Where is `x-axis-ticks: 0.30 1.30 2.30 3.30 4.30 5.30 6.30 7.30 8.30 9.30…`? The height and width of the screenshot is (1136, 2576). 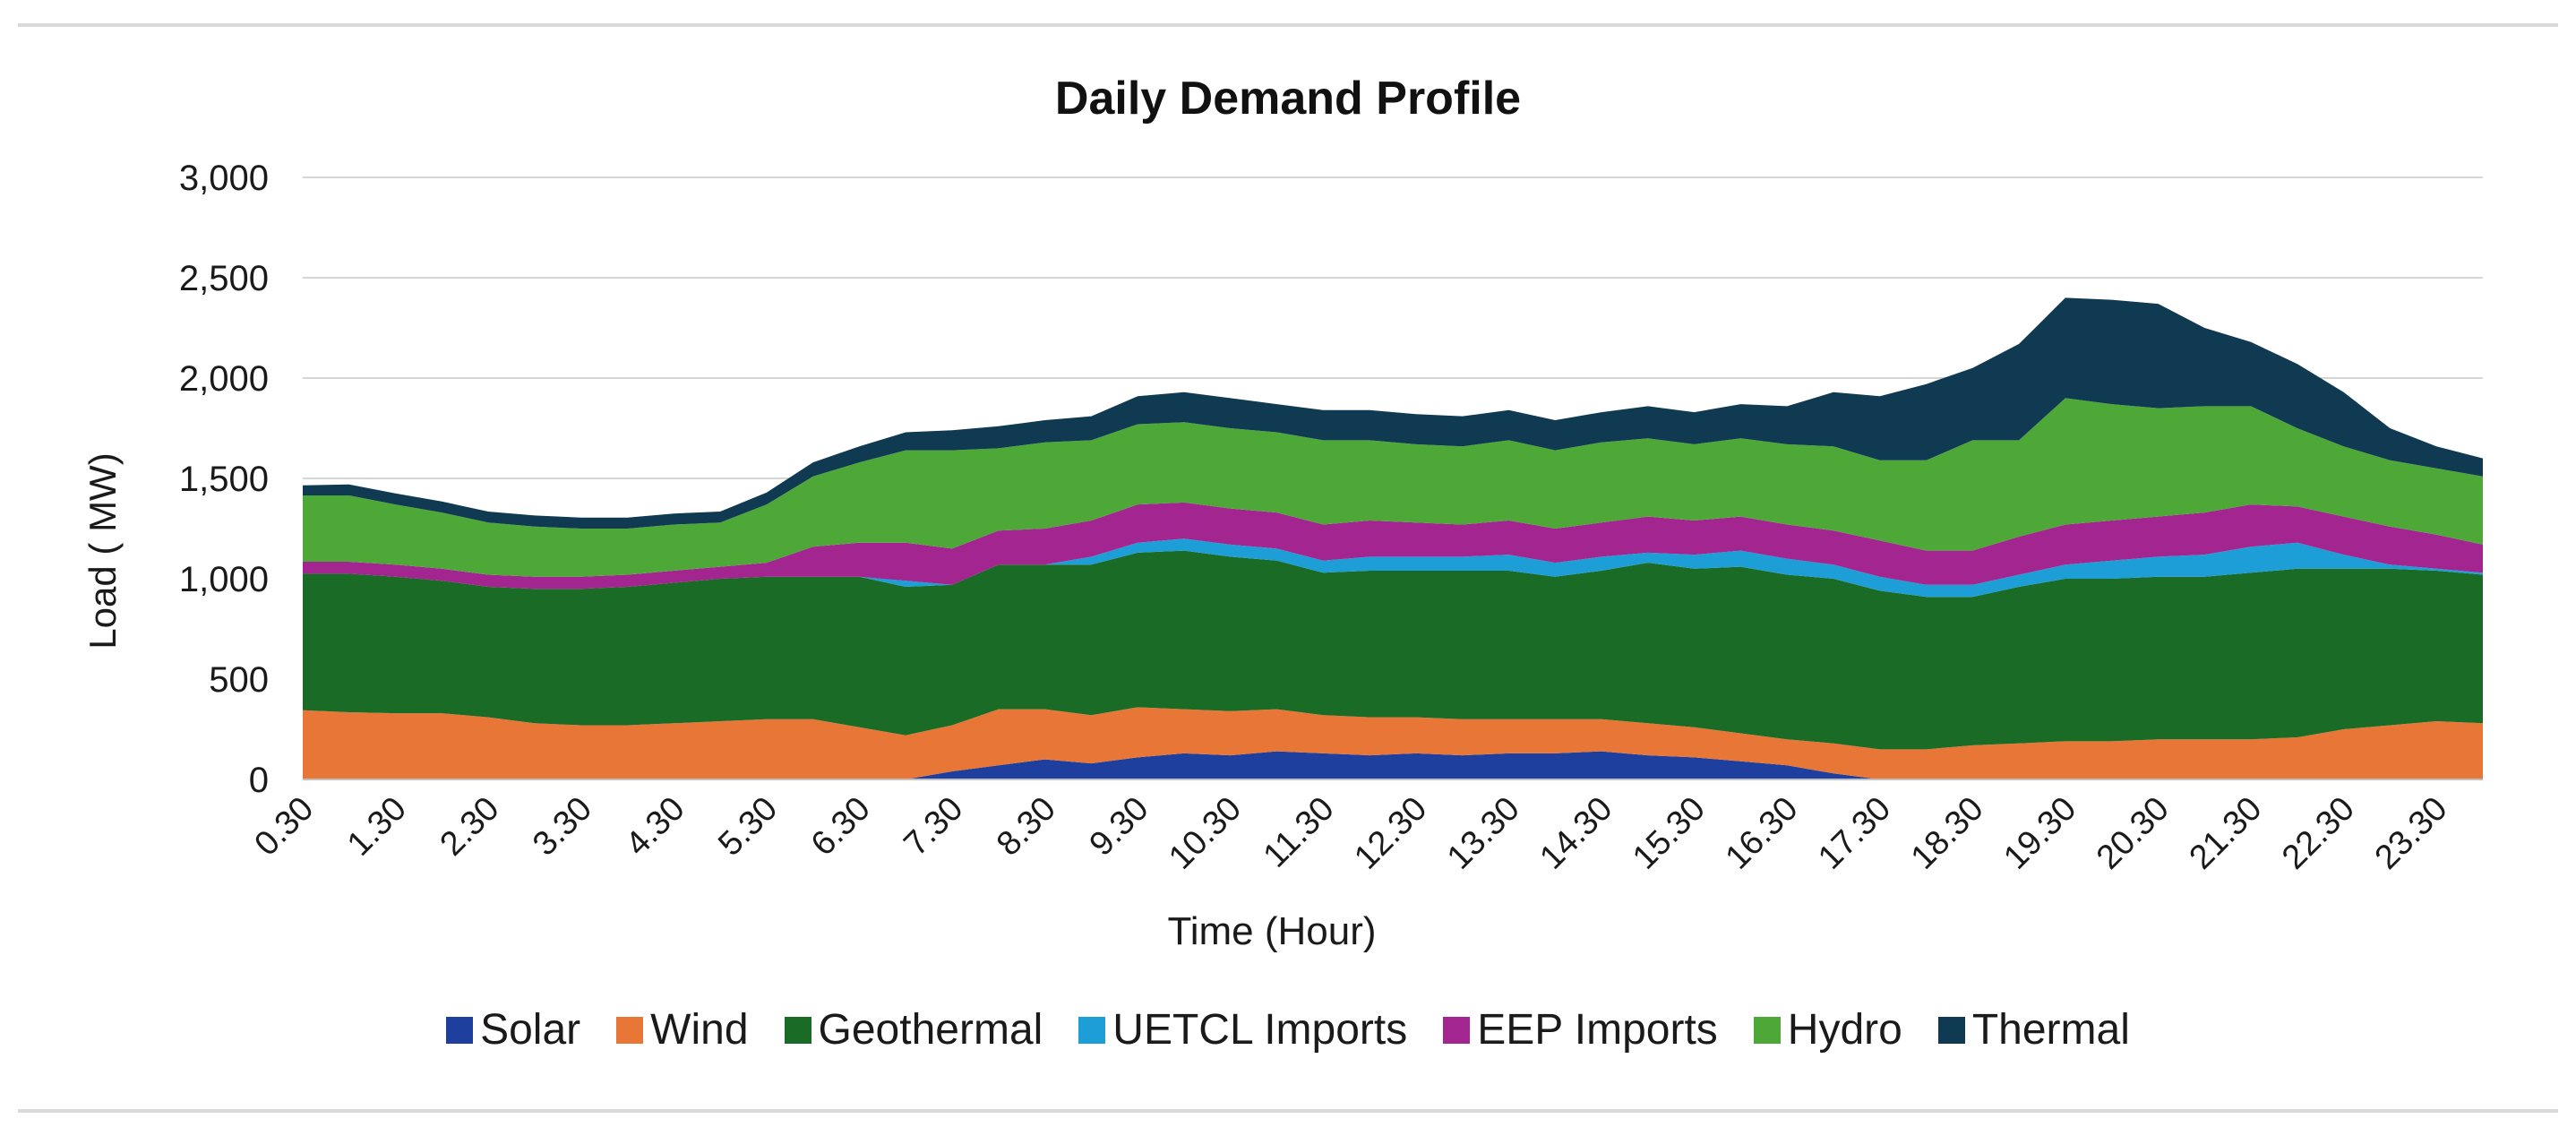
x-axis-ticks: 0.30 1.30 2.30 3.30 4.30 5.30 6.30 7.30 8.30 9.30… is located at coordinates (1350, 833).